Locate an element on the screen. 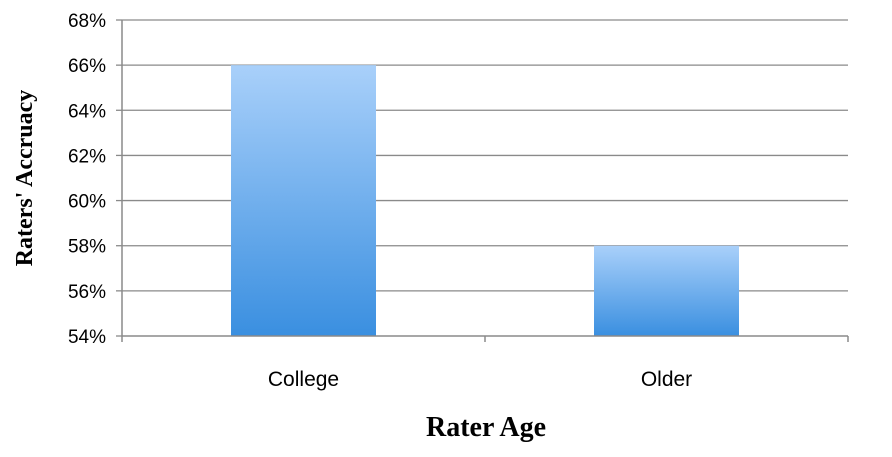 The width and height of the screenshot is (892, 457). bar-college is located at coordinates (303, 201).